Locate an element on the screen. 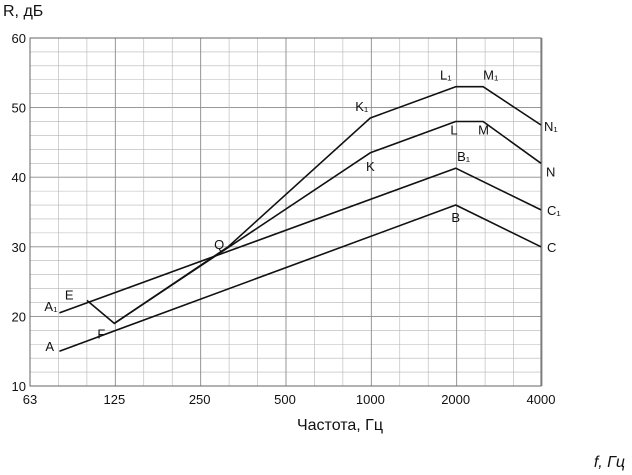  x-tick-label: 63 is located at coordinates (30, 399).